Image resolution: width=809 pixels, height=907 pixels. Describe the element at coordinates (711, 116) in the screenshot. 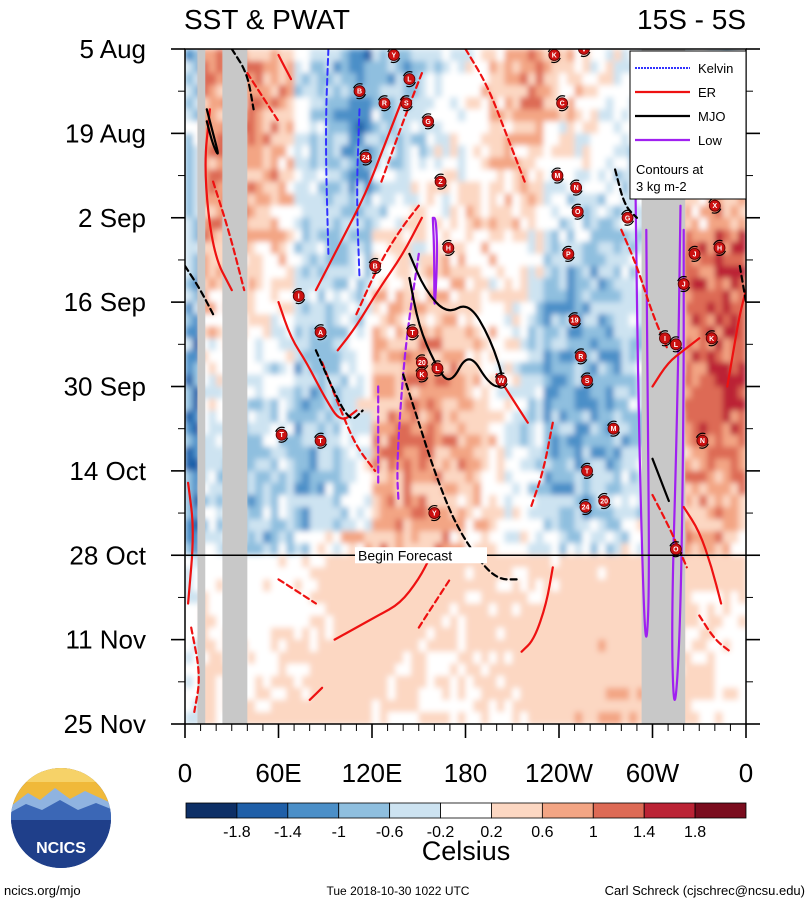

I see `legend-label: MJO` at that location.